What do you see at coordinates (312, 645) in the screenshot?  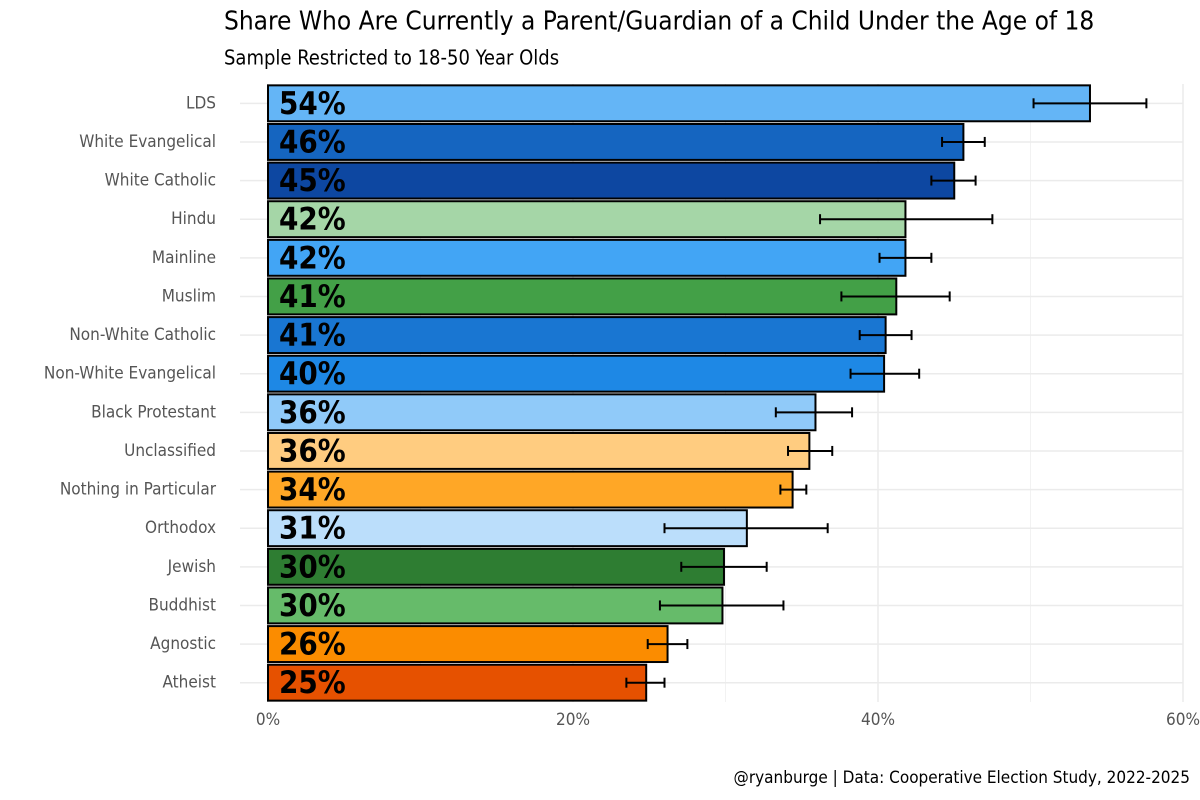 I see `value-label: 26%` at bounding box center [312, 645].